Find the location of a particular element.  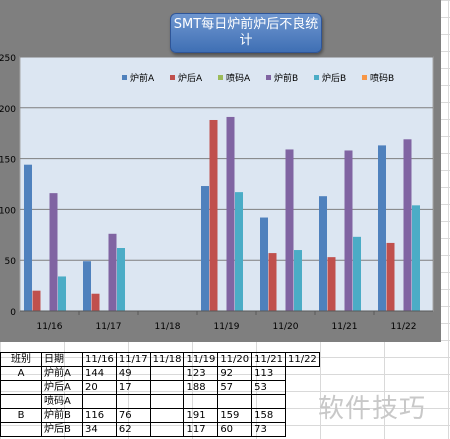

y-tick-label: 50 is located at coordinates (11, 262).